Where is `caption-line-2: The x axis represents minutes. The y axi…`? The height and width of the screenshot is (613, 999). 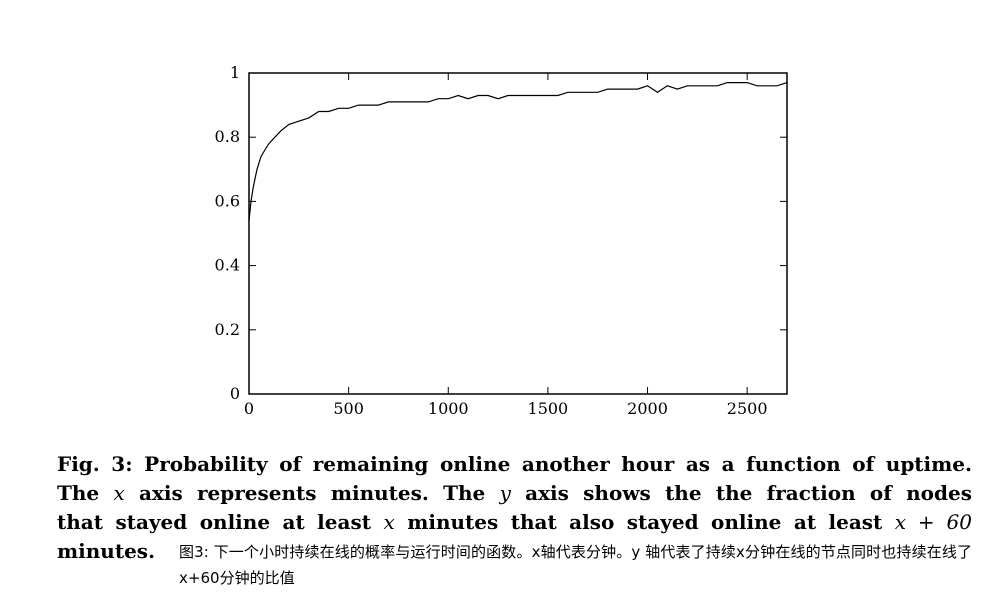 caption-line-2: The x axis represents minutes. The y axi… is located at coordinates (514, 493).